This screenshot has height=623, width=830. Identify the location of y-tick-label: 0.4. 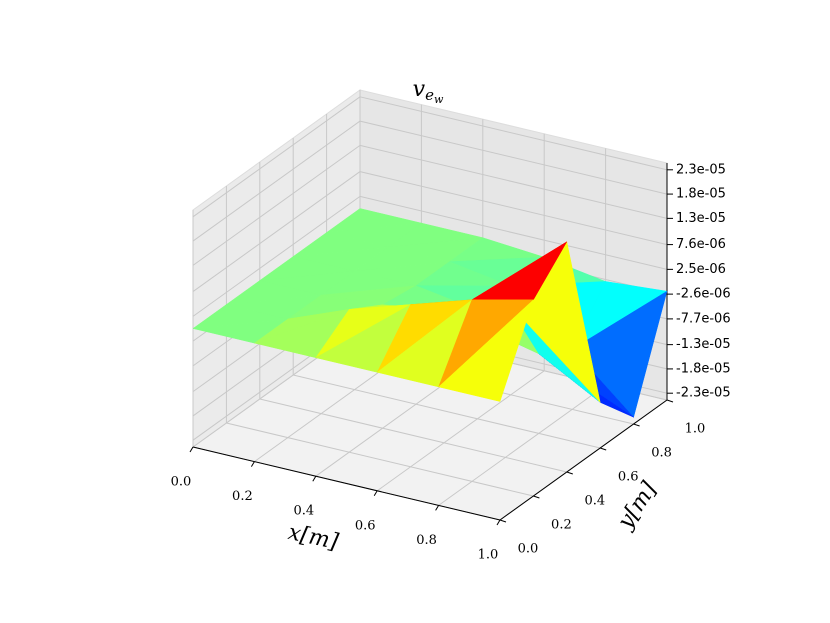
(594, 501).